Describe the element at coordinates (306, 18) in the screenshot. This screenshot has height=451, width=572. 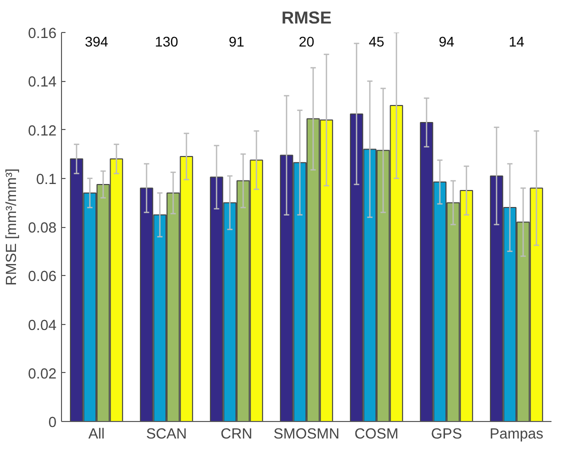
I see `chart-title: RMSE` at that location.